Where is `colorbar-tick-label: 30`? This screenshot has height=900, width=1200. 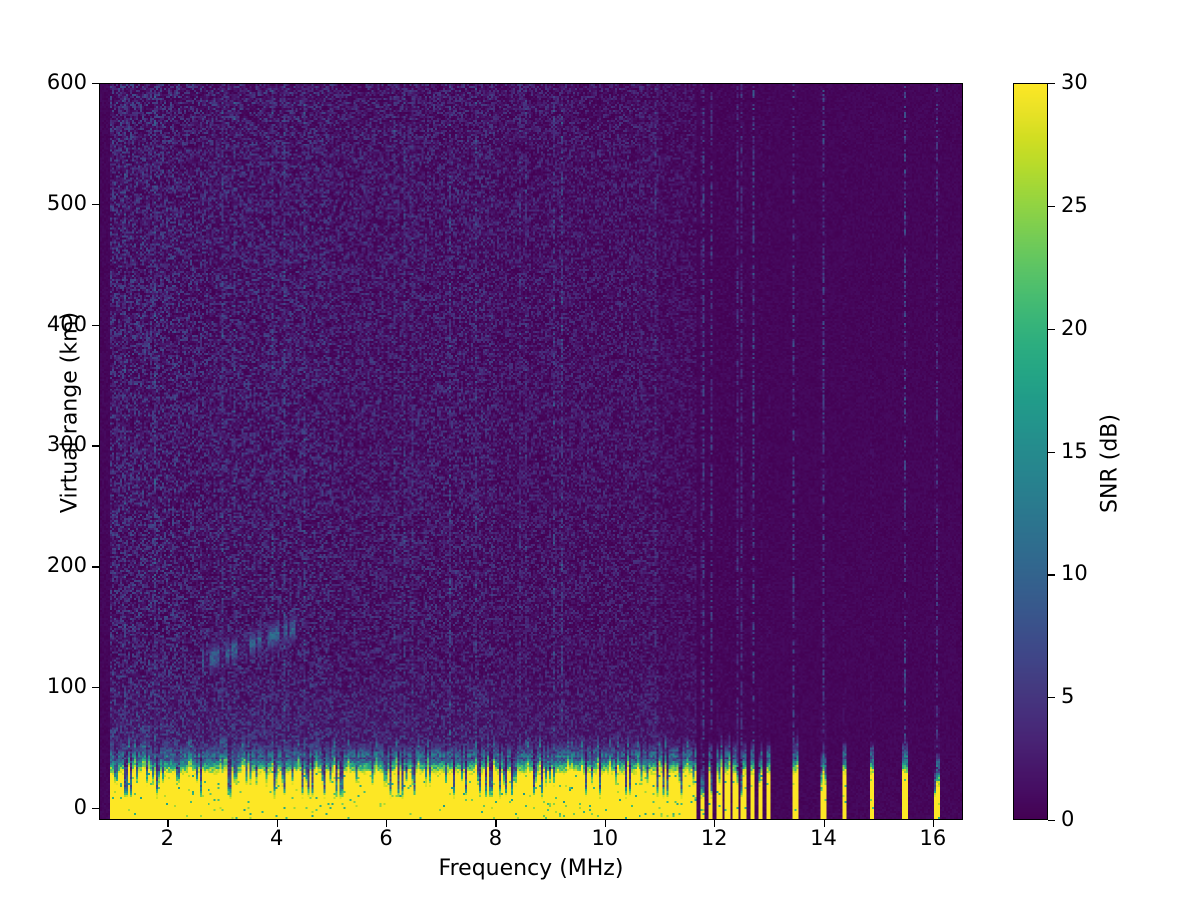
colorbar-tick-label: 30 is located at coordinates (1074, 82).